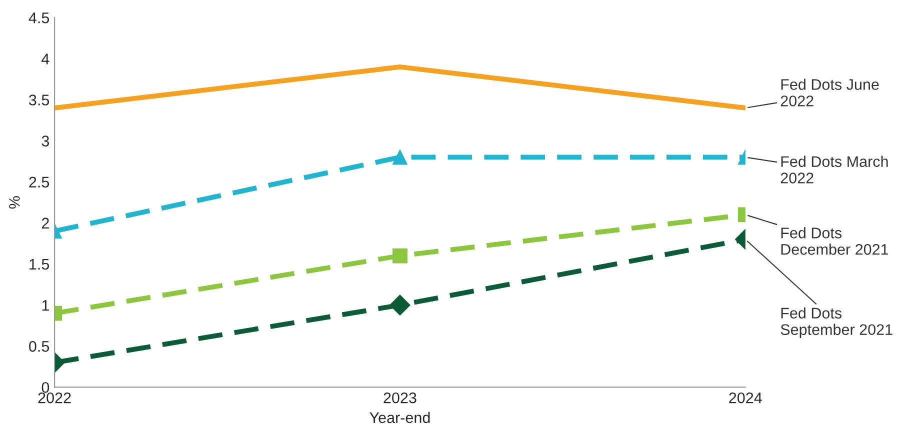 The height and width of the screenshot is (440, 909). I want to click on text: Fed Dots June 2022, so click(829, 92).